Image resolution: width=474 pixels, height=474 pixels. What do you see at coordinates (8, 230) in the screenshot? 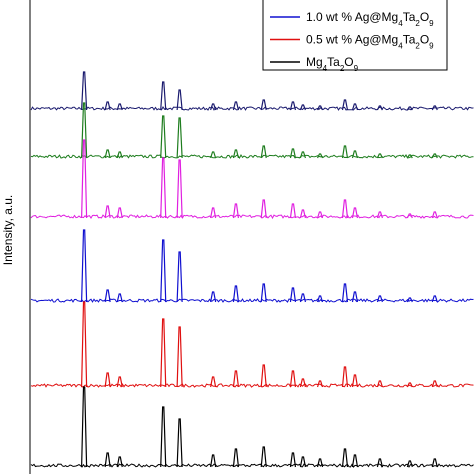
I see `y-axis-label: Intensity, a.u.` at bounding box center [8, 230].